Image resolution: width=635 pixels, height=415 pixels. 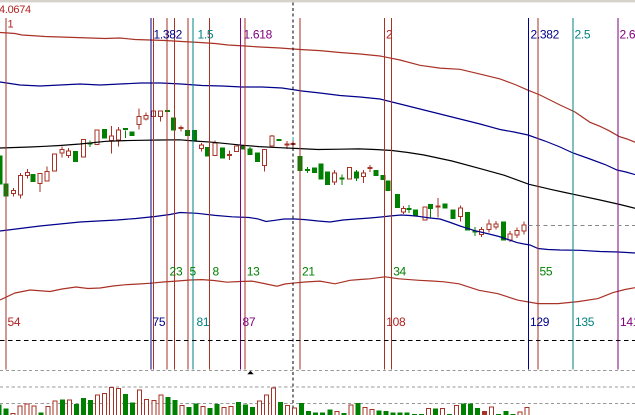 What do you see at coordinates (168, 35) in the screenshot?
I see `svg-text: 1.382` at bounding box center [168, 35].